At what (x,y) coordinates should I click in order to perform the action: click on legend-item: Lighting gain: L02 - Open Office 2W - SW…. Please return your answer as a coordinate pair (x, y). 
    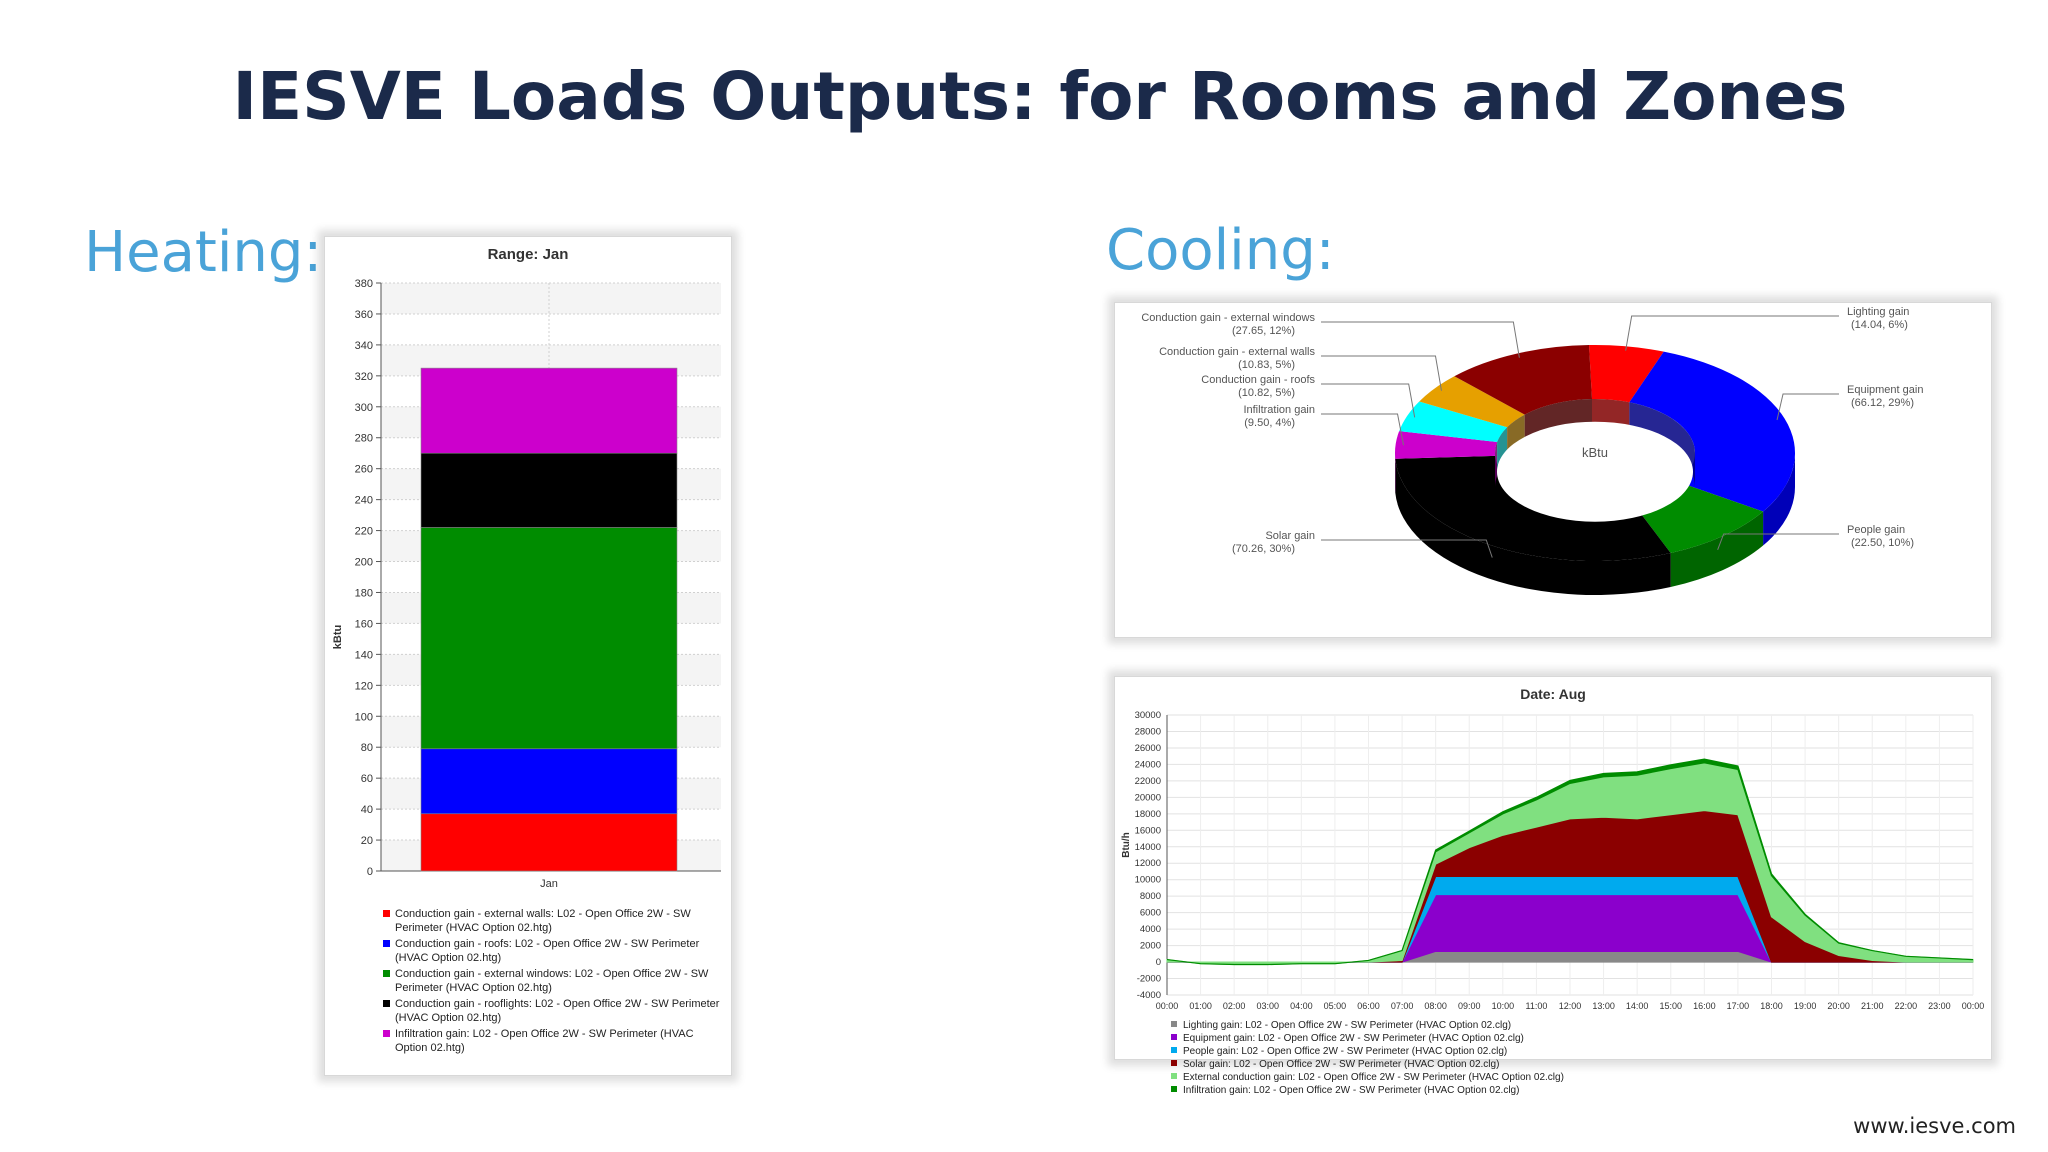
    Looking at the image, I should click on (1379, 1025).